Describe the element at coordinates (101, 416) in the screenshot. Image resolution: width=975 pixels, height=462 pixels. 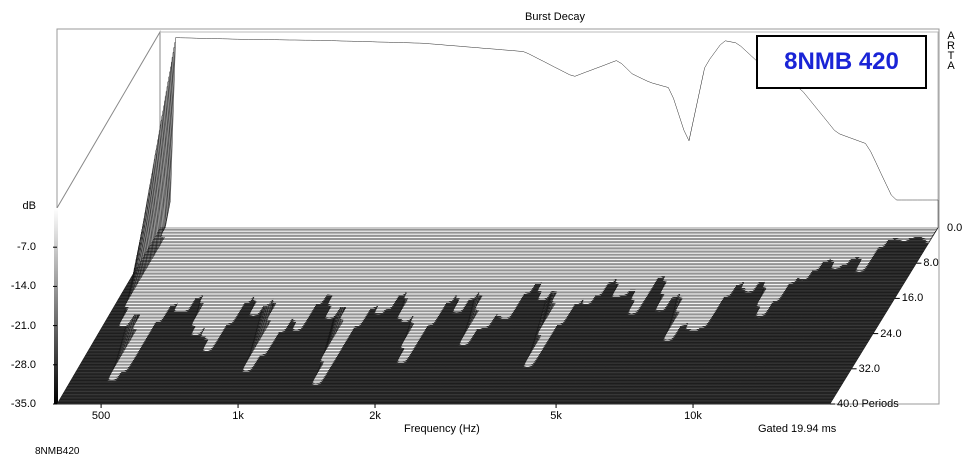
I see `x-tick-label: 500` at that location.